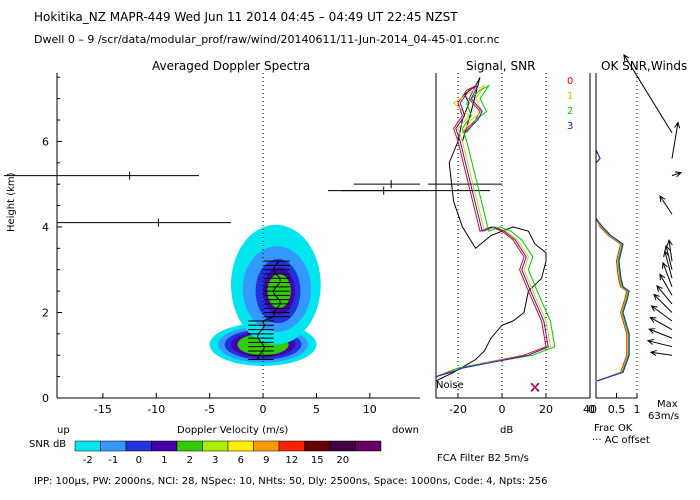 The height and width of the screenshot is (500, 700). I want to click on noise-marker-red, so click(535, 387).